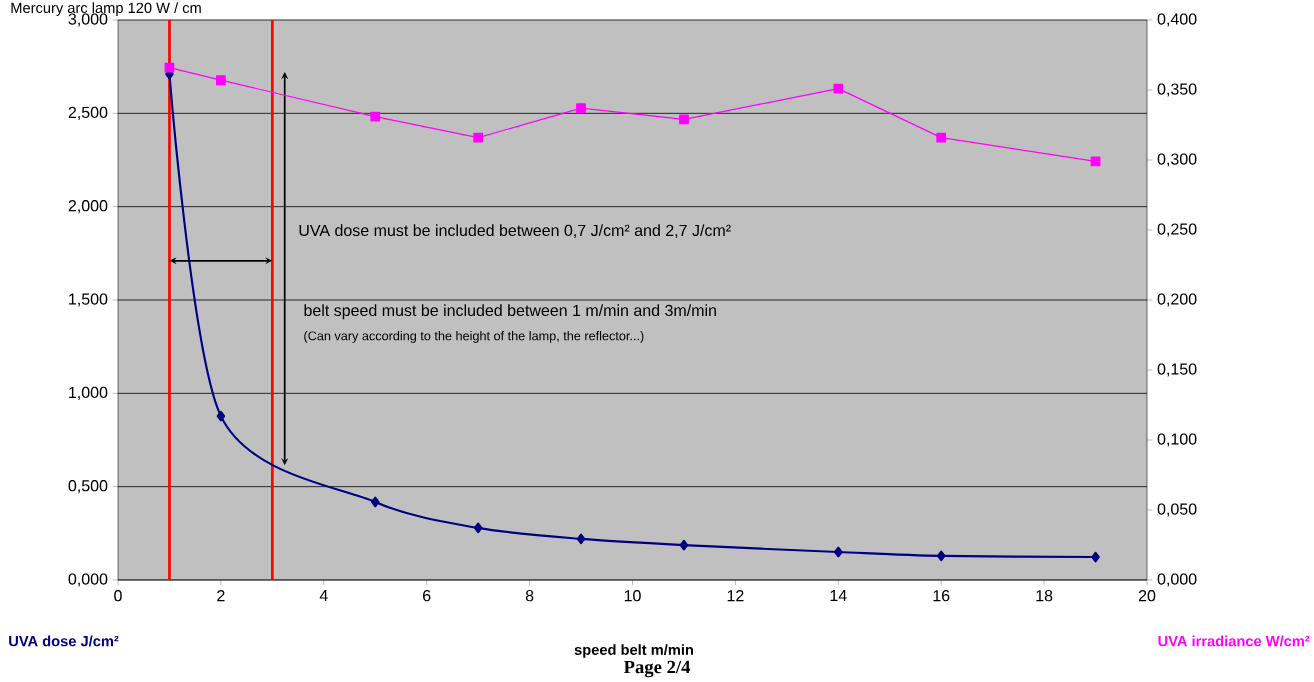 Image resolution: width=1314 pixels, height=682 pixels. What do you see at coordinates (88, 487) in the screenshot?
I see `y-tick-label: 0,500` at bounding box center [88, 487].